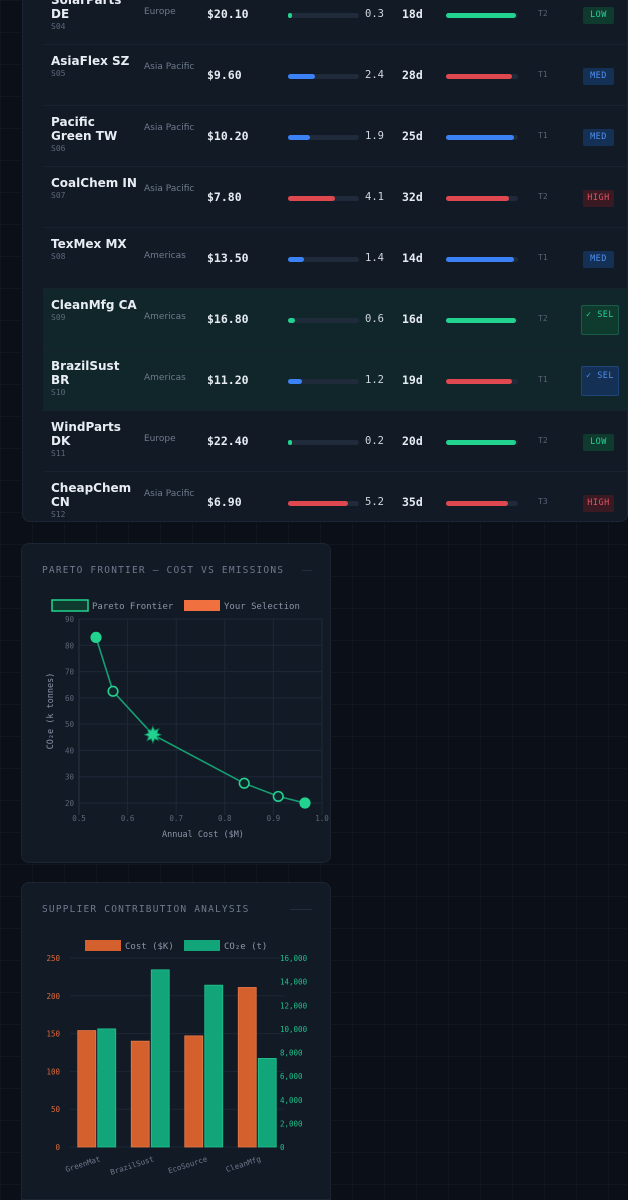  Describe the element at coordinates (335, 22) in the screenshot. I see `table-row: SolarParts DE S04 Europe $20.10 0.3 18d T2 LOW` at that location.